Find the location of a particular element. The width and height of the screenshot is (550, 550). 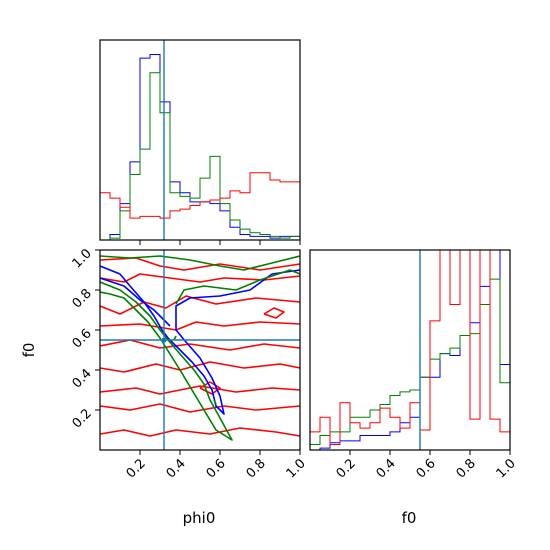

hist-f0-x-tick-label-3: 0.8 is located at coordinates (466, 468).